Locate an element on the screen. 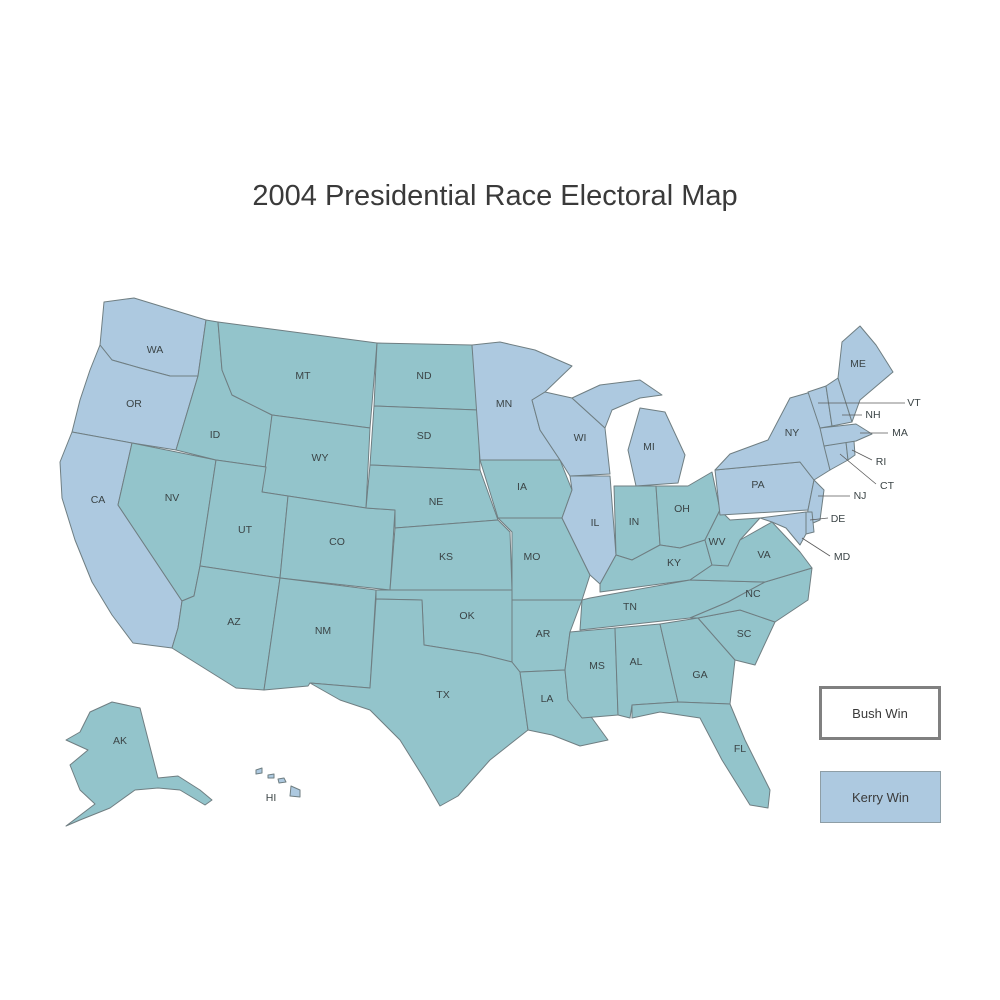 This screenshot has width=1000, height=1000. label-NJ: NJ is located at coordinates (860, 496).